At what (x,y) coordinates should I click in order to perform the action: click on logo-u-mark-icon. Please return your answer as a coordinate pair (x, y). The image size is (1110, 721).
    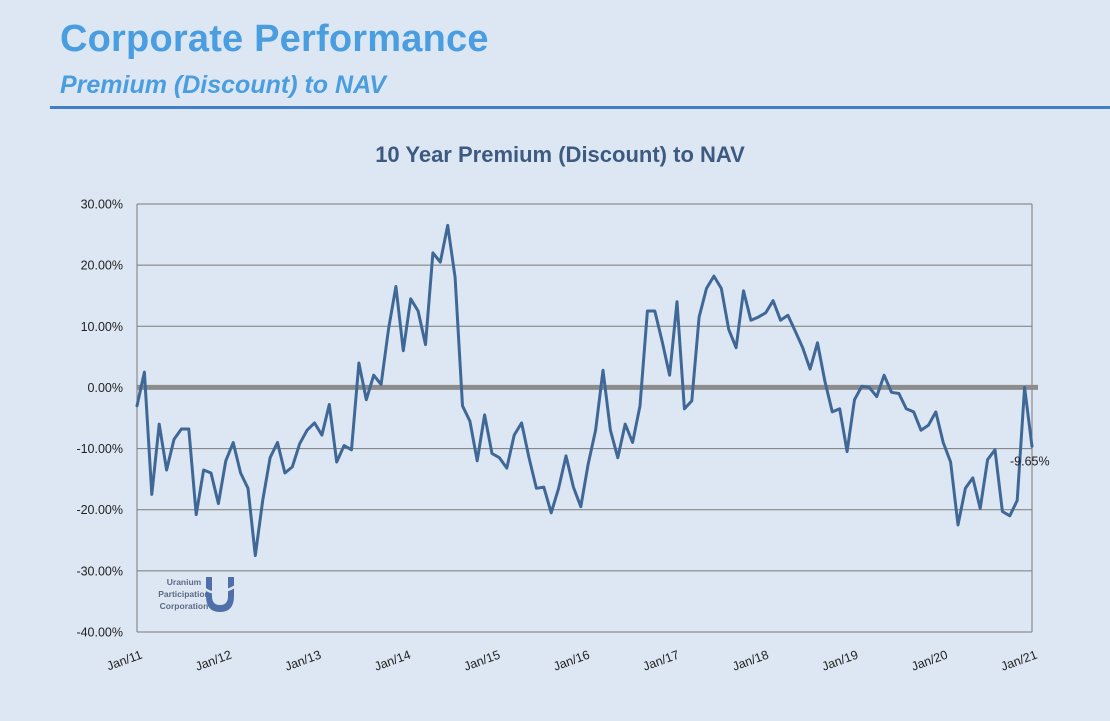
    Looking at the image, I should click on (220, 594).